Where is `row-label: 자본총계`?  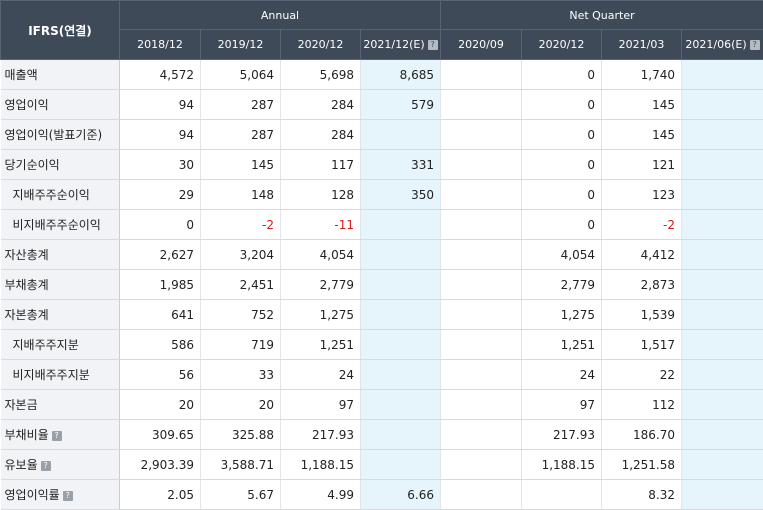 row-label: 자본총계 is located at coordinates (60, 315).